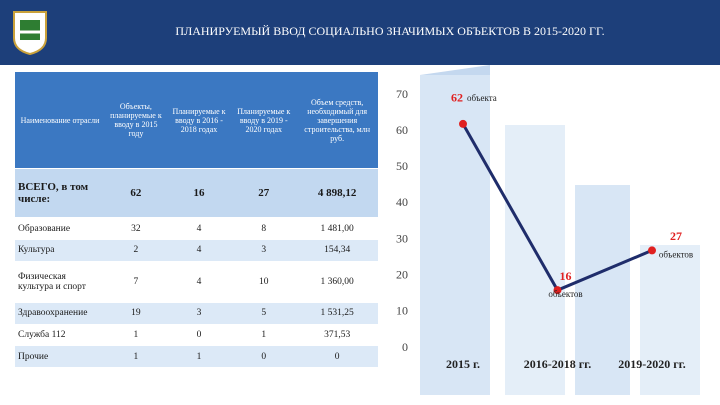 This screenshot has width=720, height=405. Describe the element at coordinates (402, 94) in the screenshot. I see `y-tick-label: 70` at that location.